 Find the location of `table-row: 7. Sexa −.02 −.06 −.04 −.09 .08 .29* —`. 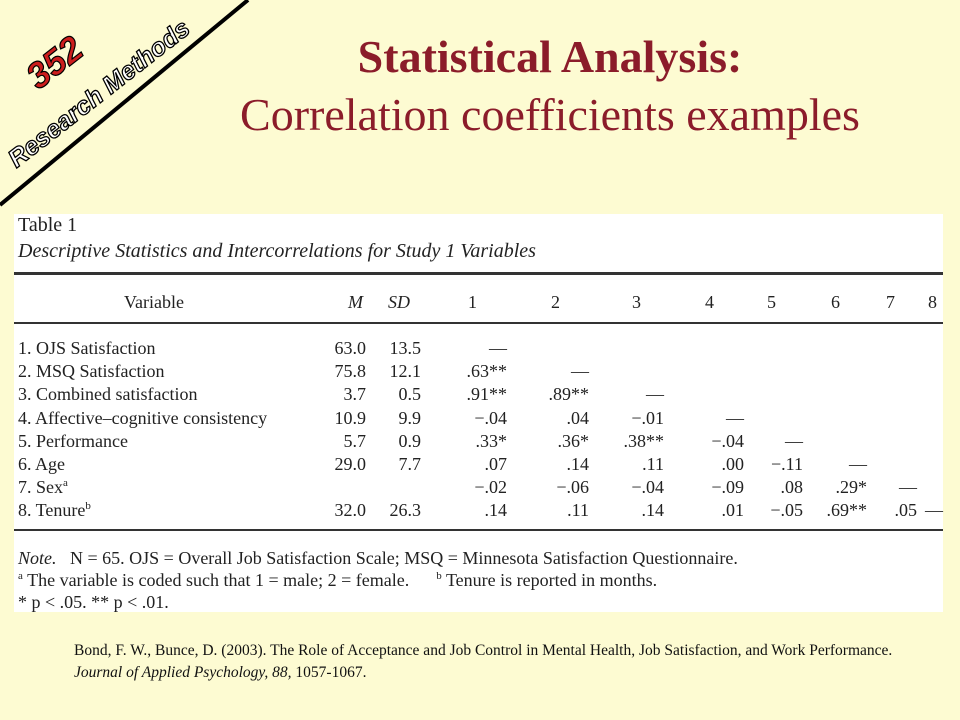

table-row: 7. Sexa −.02 −.06 −.04 −.09 .08 .29* — is located at coordinates (478, 488).